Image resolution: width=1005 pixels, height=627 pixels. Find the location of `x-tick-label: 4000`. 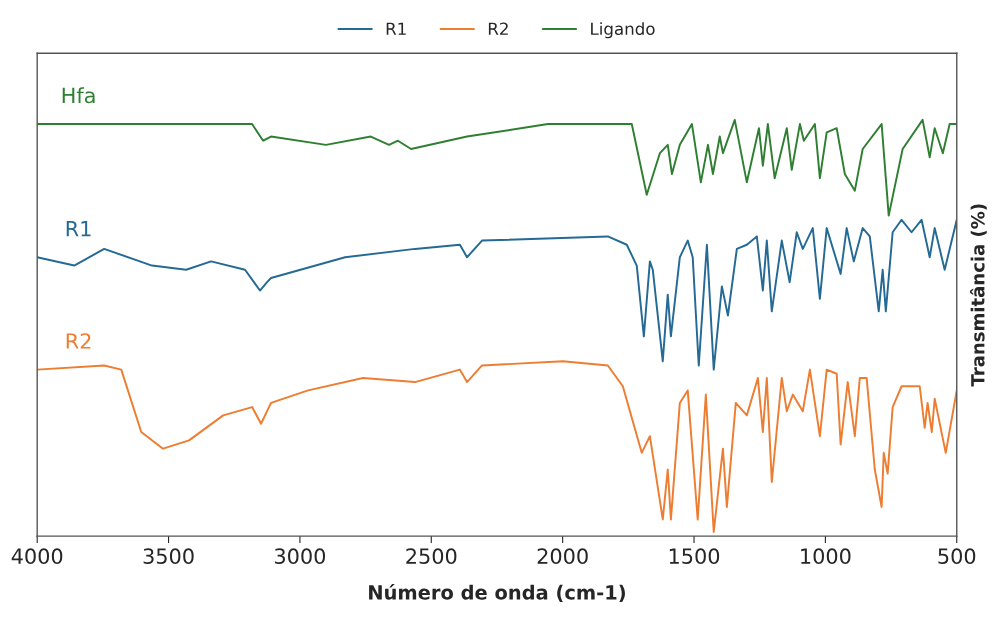

x-tick-label: 4000 is located at coordinates (37, 556).